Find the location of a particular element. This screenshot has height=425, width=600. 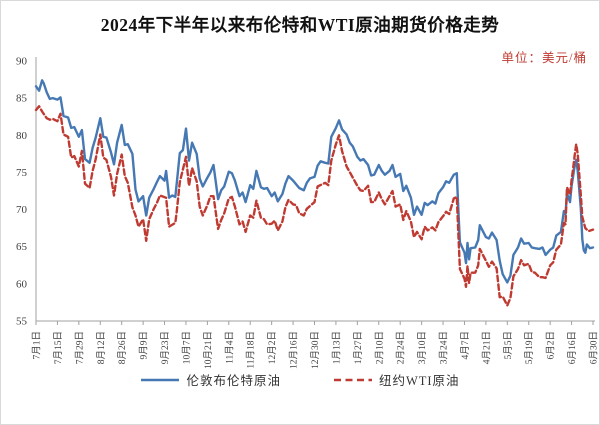

y-tick-label: 80 is located at coordinates (22, 136).